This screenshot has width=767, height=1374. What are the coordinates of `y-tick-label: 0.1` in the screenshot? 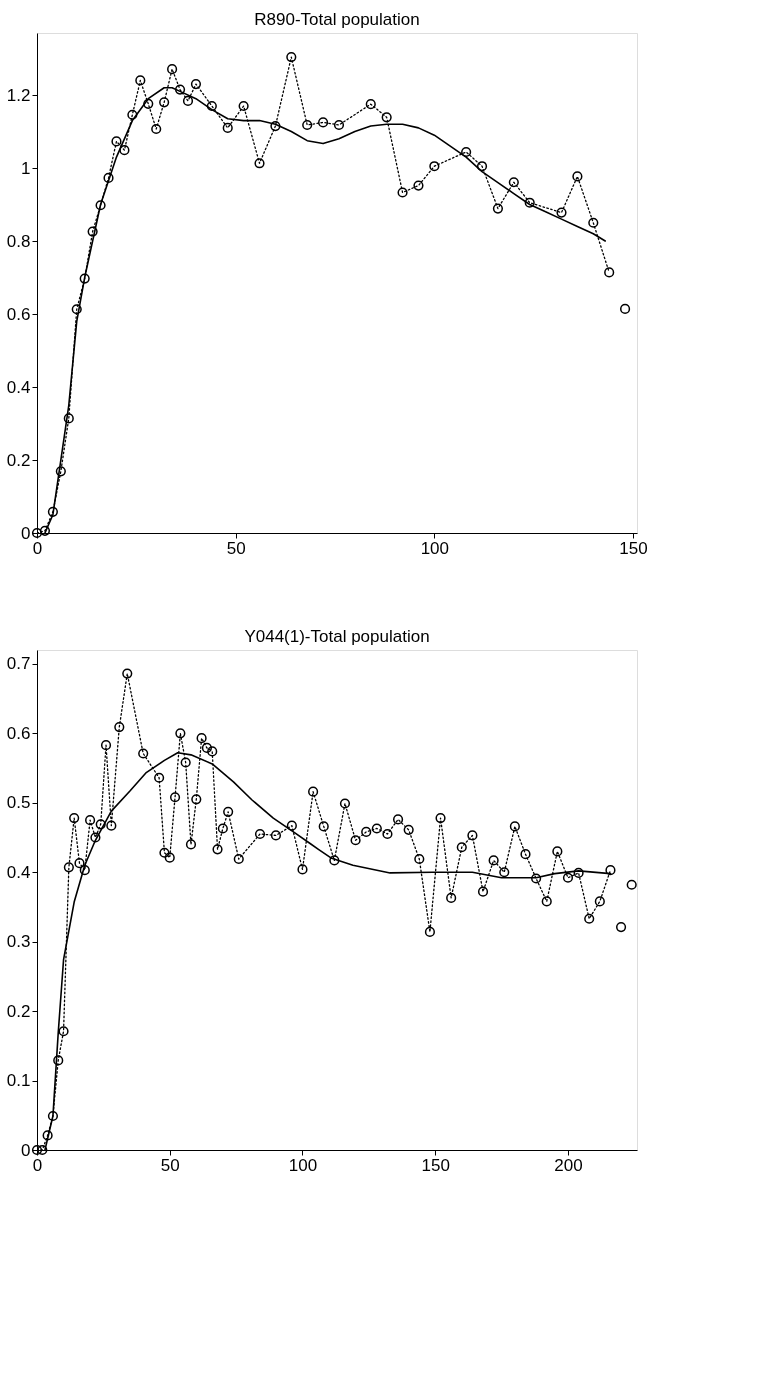 It's located at (18, 1081).